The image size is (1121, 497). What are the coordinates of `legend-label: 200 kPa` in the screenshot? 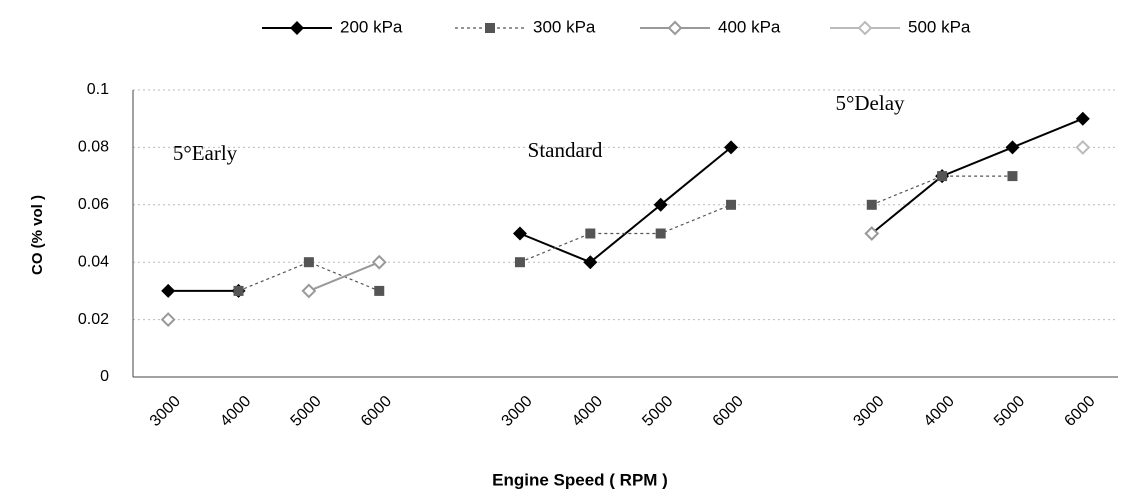 It's located at (371, 26).